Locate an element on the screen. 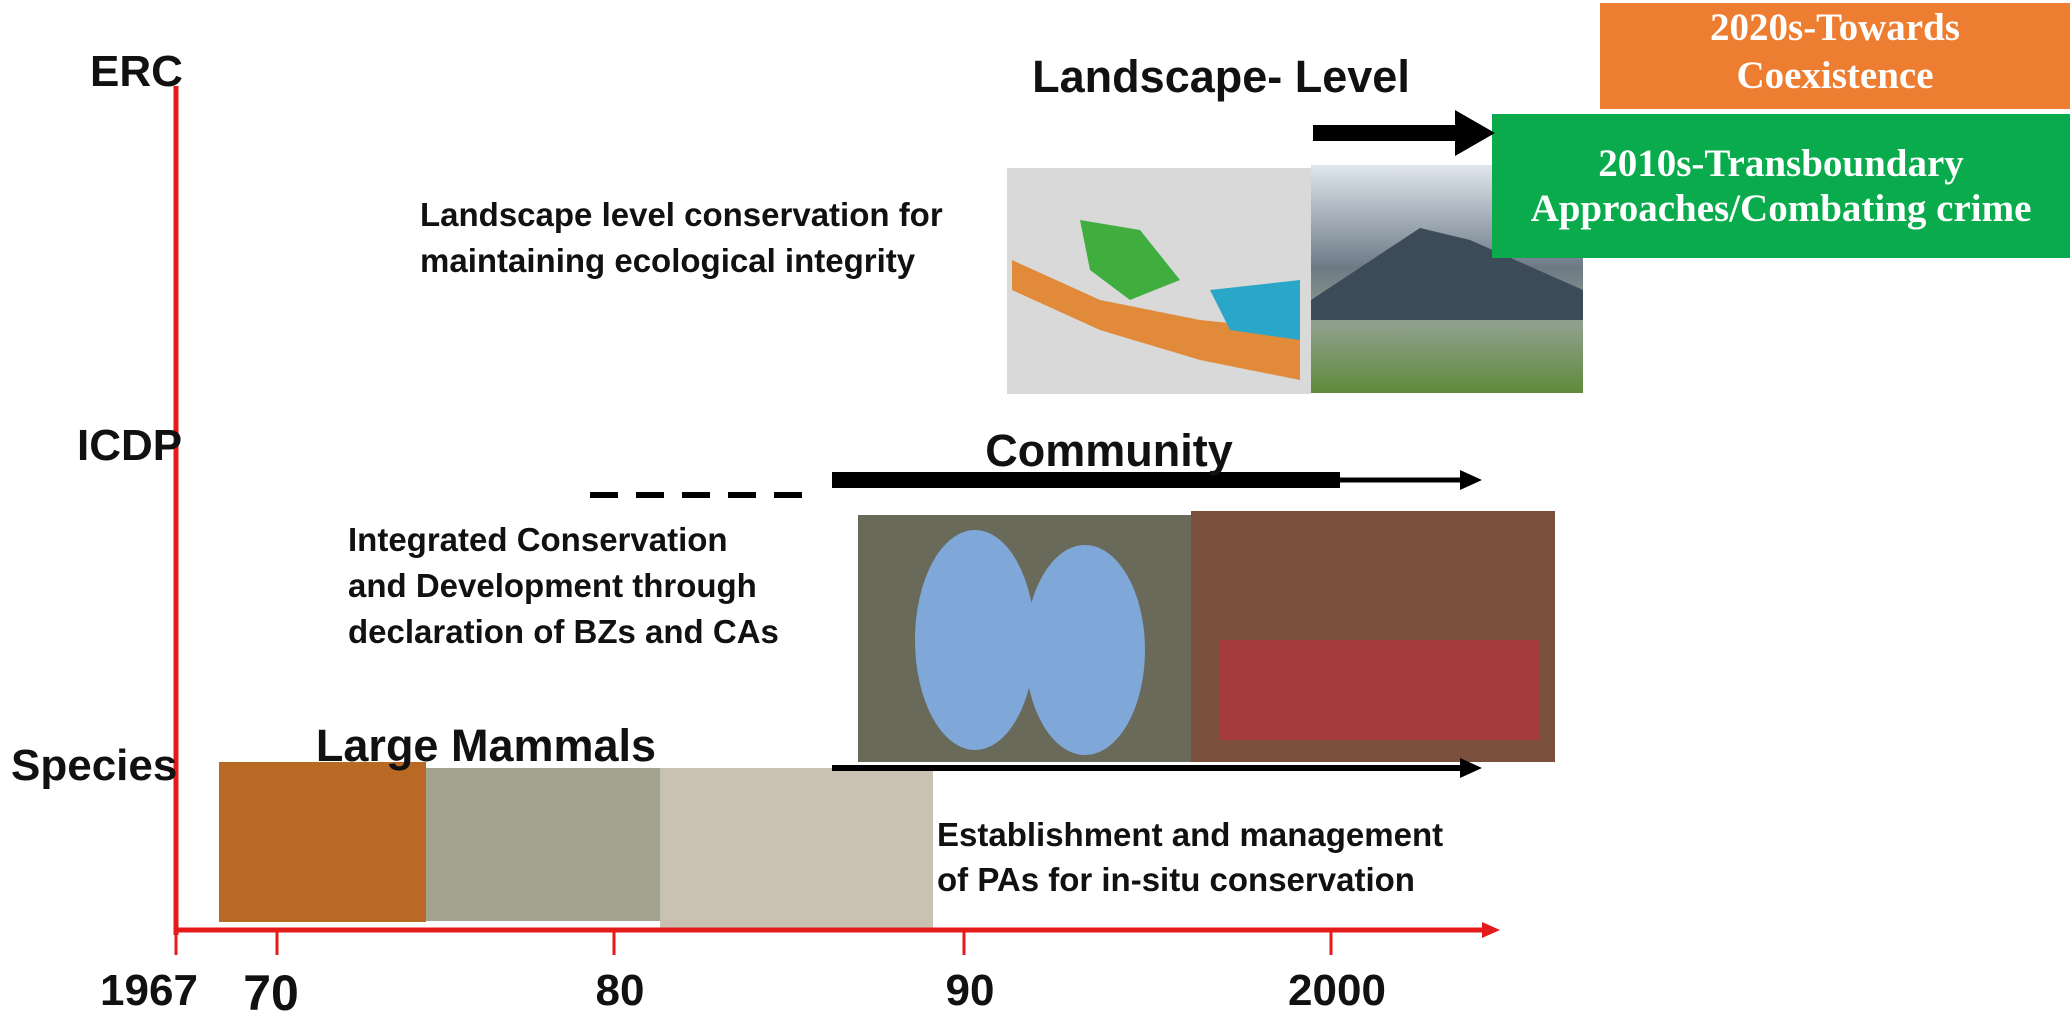 The image size is (2070, 1016). box-text: 2020s-Towards is located at coordinates (1835, 27).